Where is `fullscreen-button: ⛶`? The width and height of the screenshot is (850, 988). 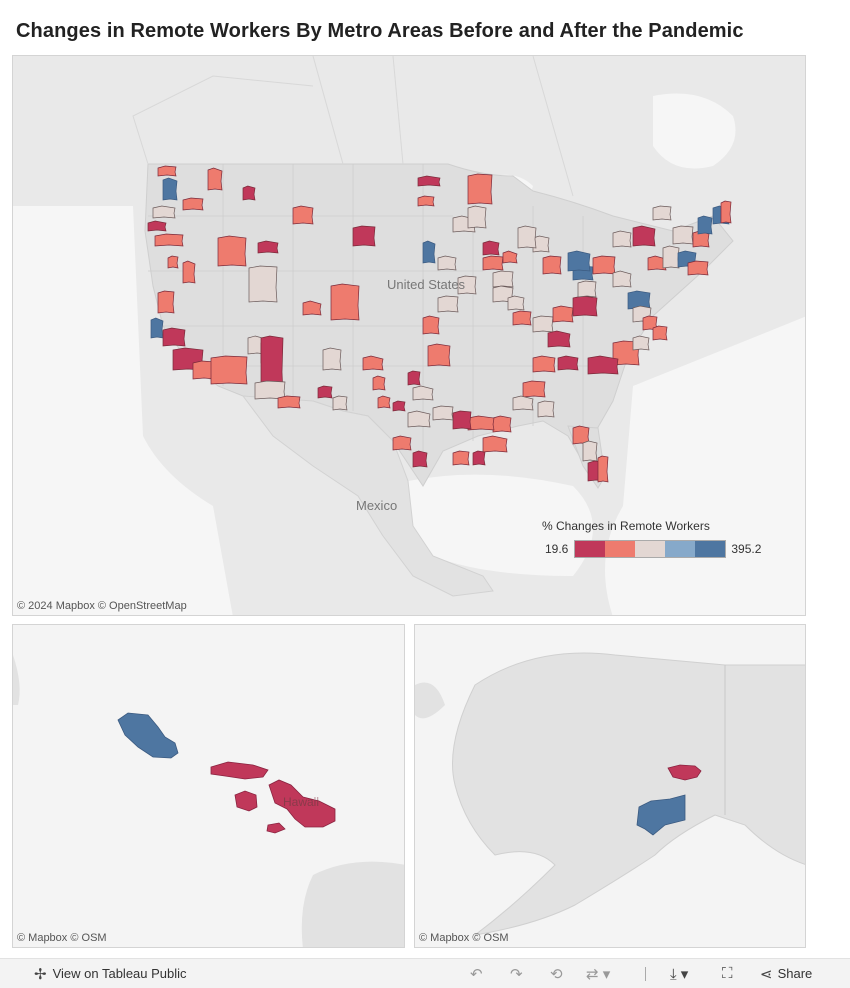 fullscreen-button: ⛶ is located at coordinates (727, 973).